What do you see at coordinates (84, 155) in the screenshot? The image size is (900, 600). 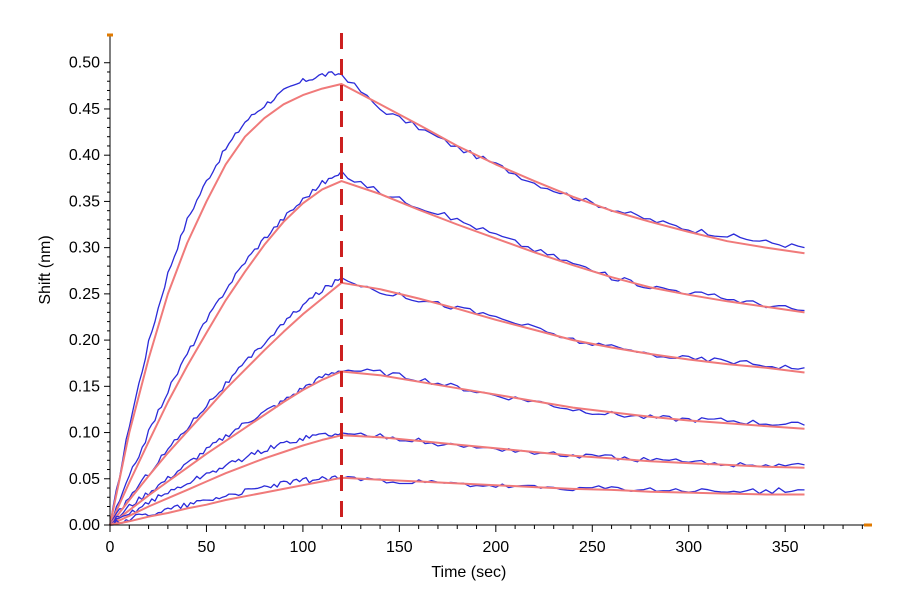 I see `y-tick-label: 0.40` at bounding box center [84, 155].